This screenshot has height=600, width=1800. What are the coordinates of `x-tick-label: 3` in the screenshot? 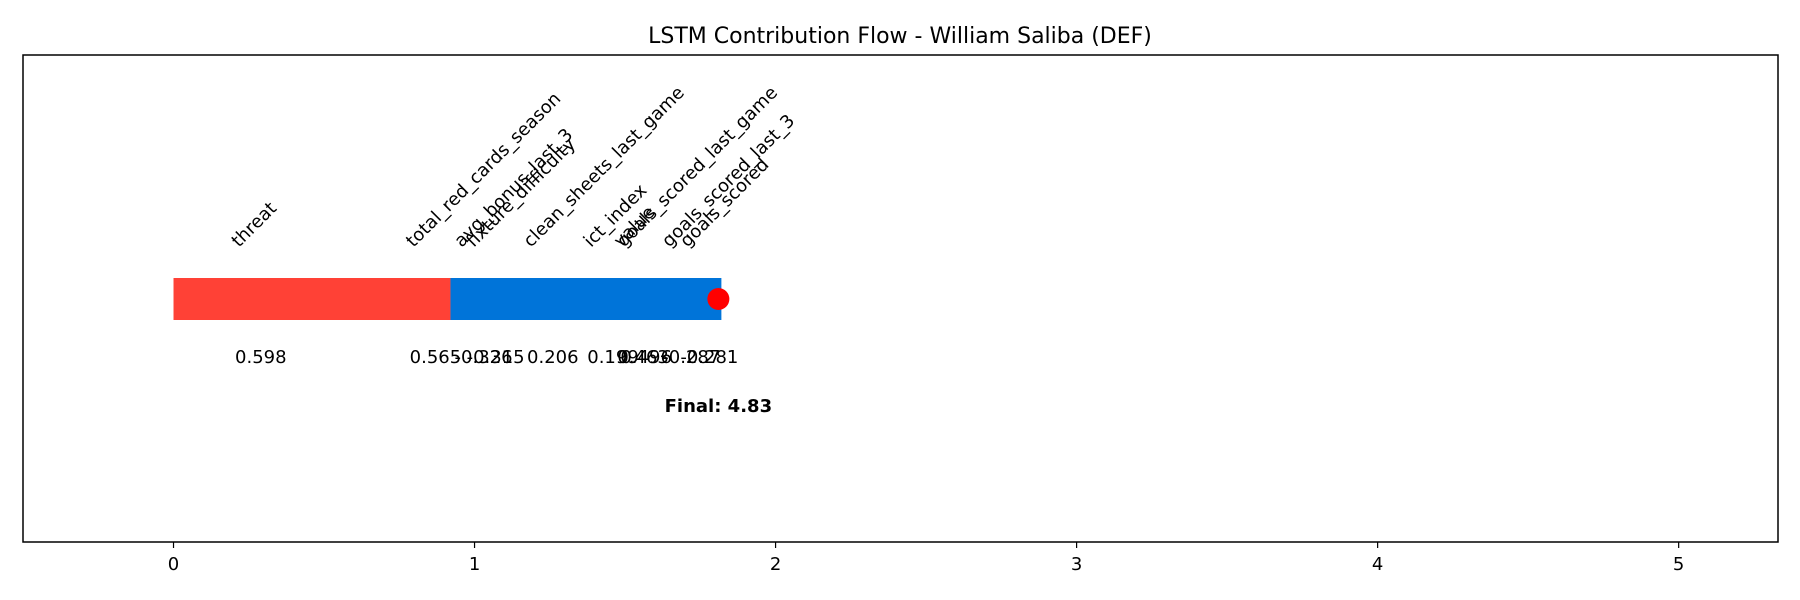 It's located at (1076, 564).